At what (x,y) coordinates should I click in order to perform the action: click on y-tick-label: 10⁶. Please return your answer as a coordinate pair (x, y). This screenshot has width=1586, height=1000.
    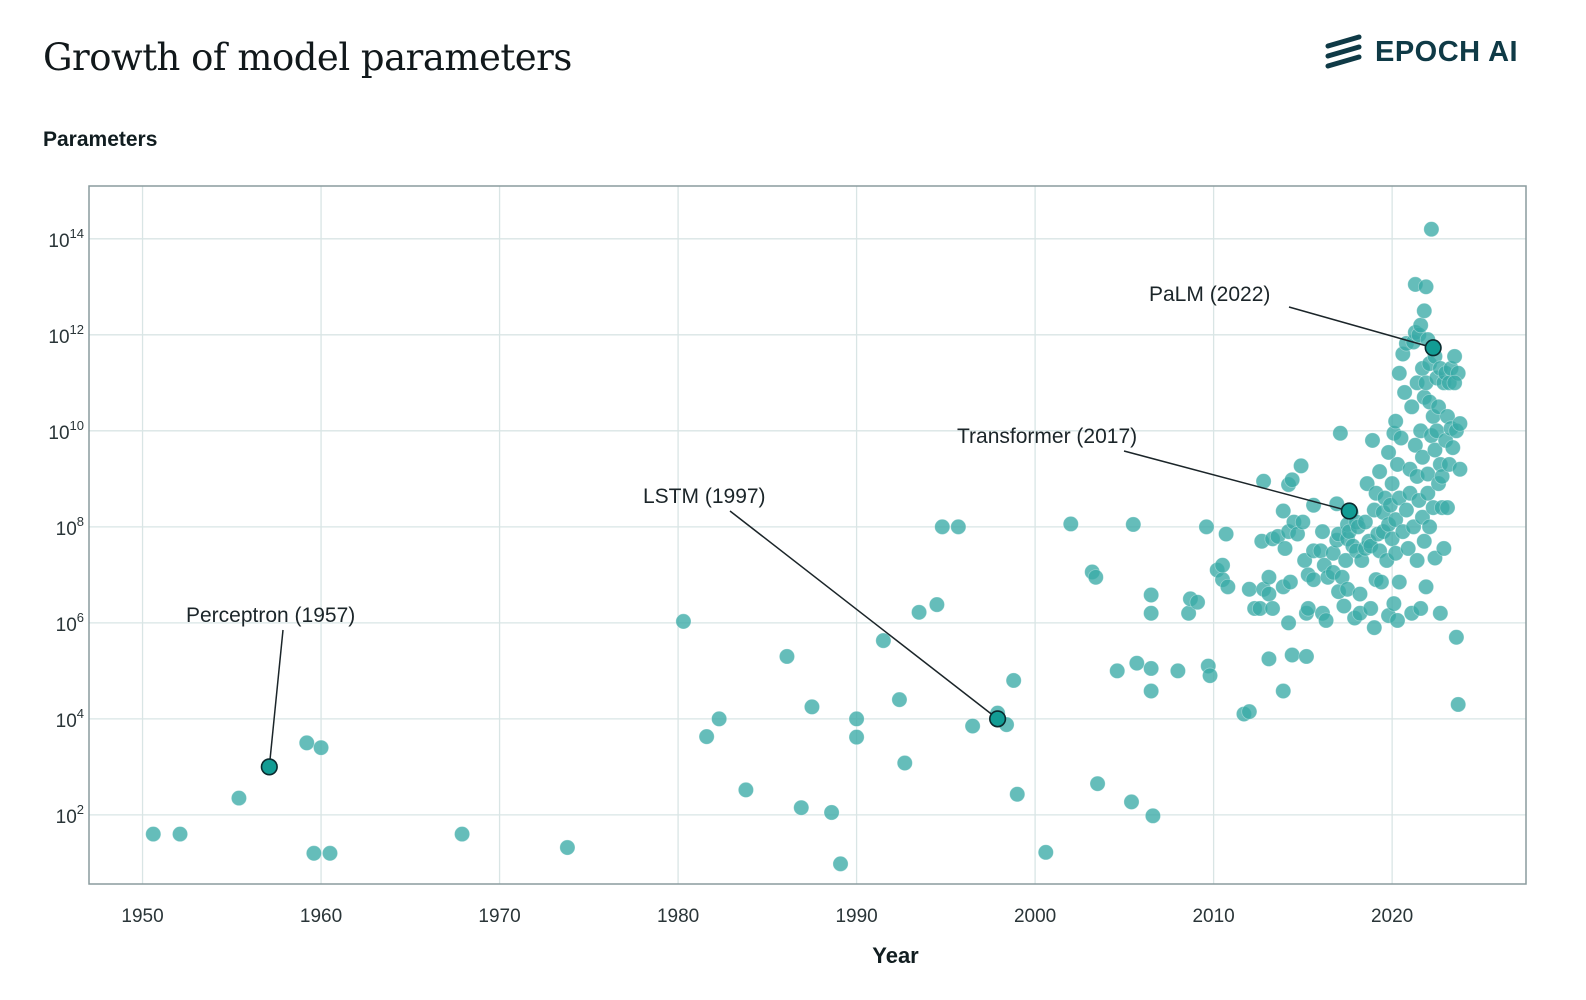
    Looking at the image, I should click on (70, 623).